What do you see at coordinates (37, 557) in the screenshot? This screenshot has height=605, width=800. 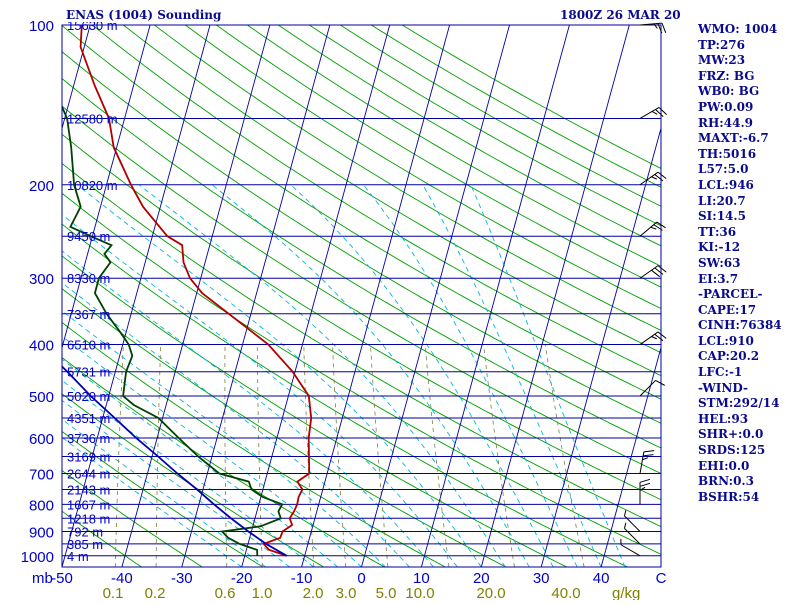 I see `pressure-tick-label: 1000` at bounding box center [37, 557].